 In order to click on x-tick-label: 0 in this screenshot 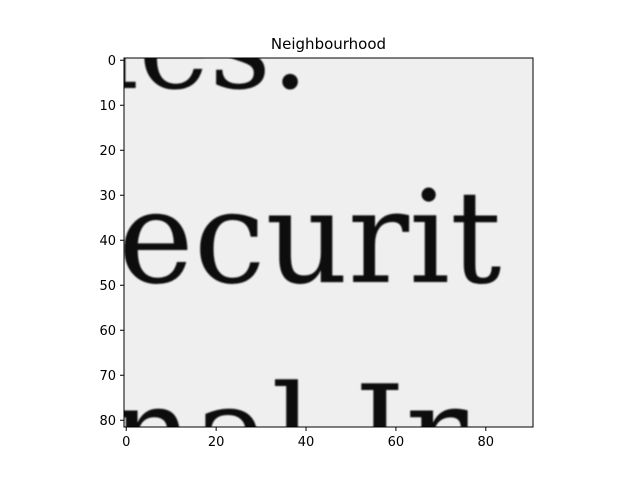, I will do `click(126, 442)`.